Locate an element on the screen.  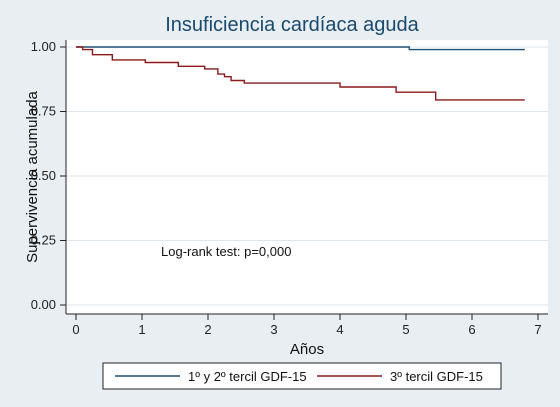
x-tick-label: 4 is located at coordinates (339, 329).